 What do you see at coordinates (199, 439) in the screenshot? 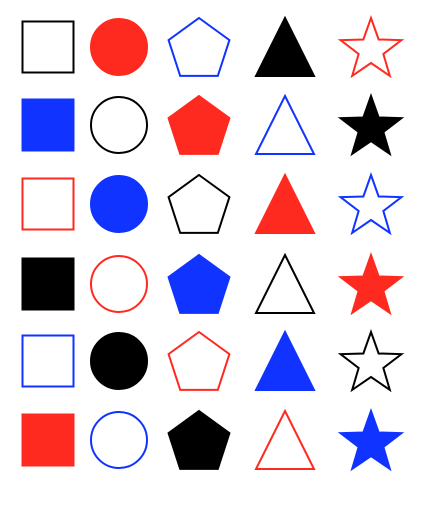
I see `black-filled-pentagon-icon` at bounding box center [199, 439].